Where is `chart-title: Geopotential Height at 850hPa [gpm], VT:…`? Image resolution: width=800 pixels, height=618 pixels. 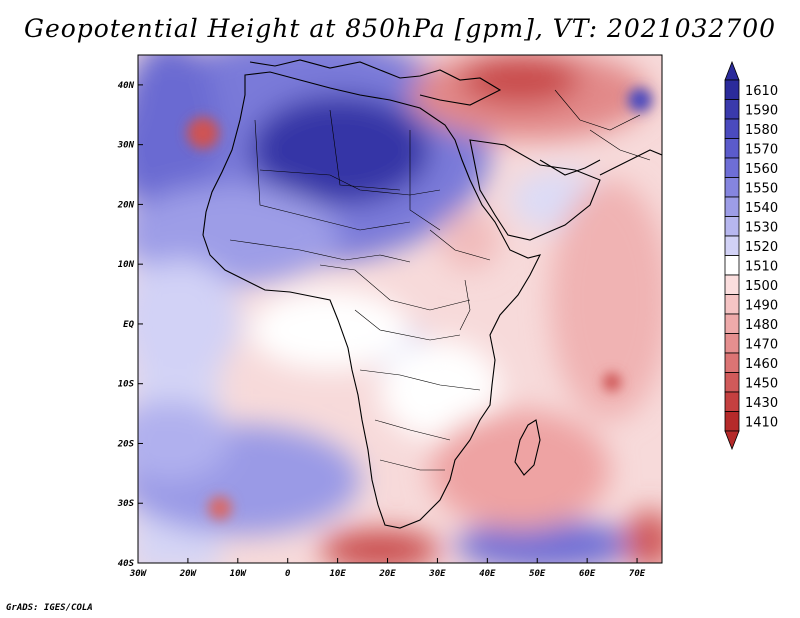
chart-title: Geopotential Height at 850hPa [gpm], VT:… is located at coordinates (400, 28).